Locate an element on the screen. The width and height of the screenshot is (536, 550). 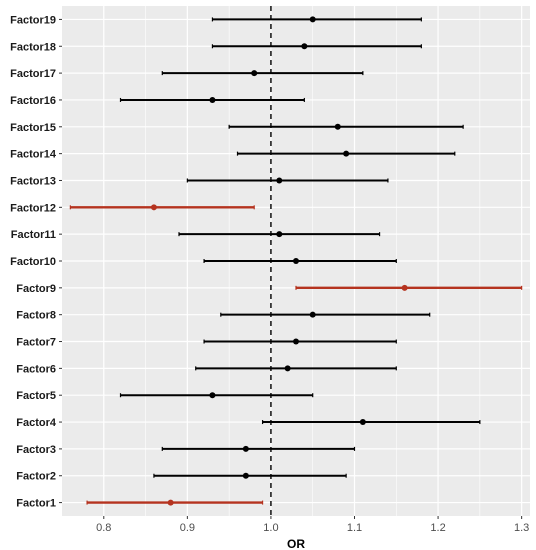
y-tick-label: Factor6 is located at coordinates (36, 369).